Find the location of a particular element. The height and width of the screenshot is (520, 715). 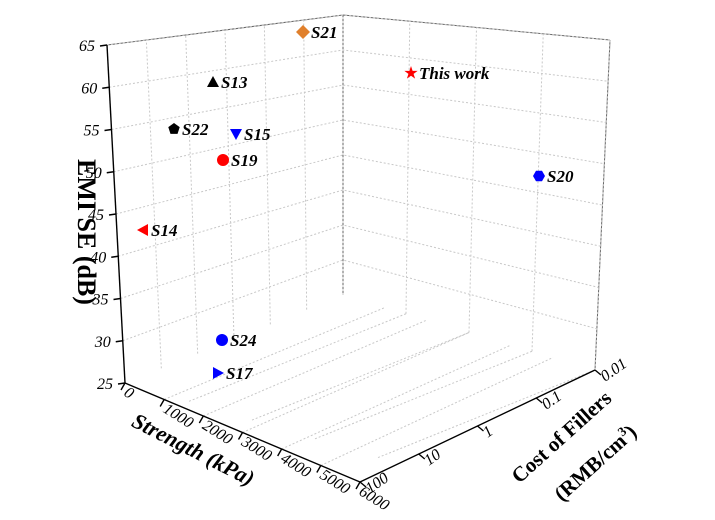

y-tick-label: 0.1 is located at coordinates (552, 400).